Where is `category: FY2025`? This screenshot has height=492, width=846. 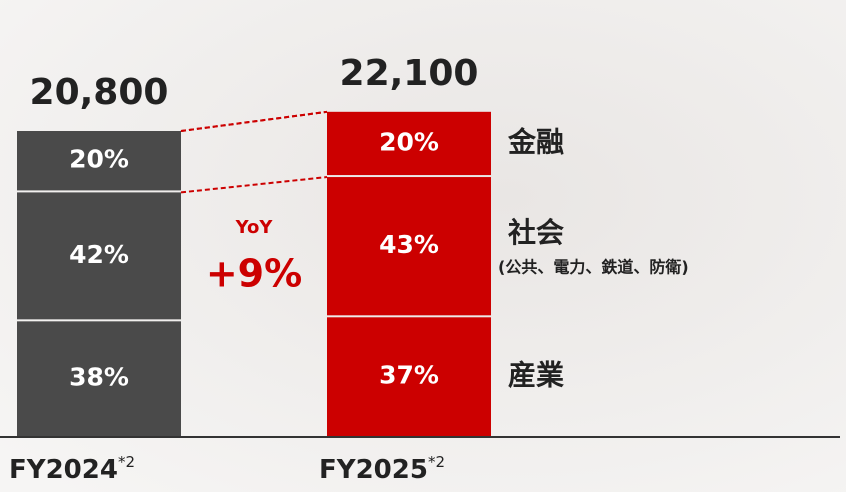
category: FY2025 is located at coordinates (373, 470).